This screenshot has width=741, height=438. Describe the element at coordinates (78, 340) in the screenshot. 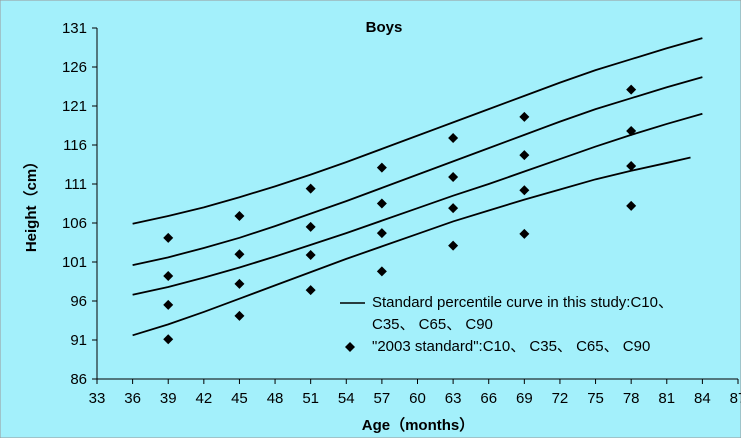

I see `y-tick-label: 91` at that location.